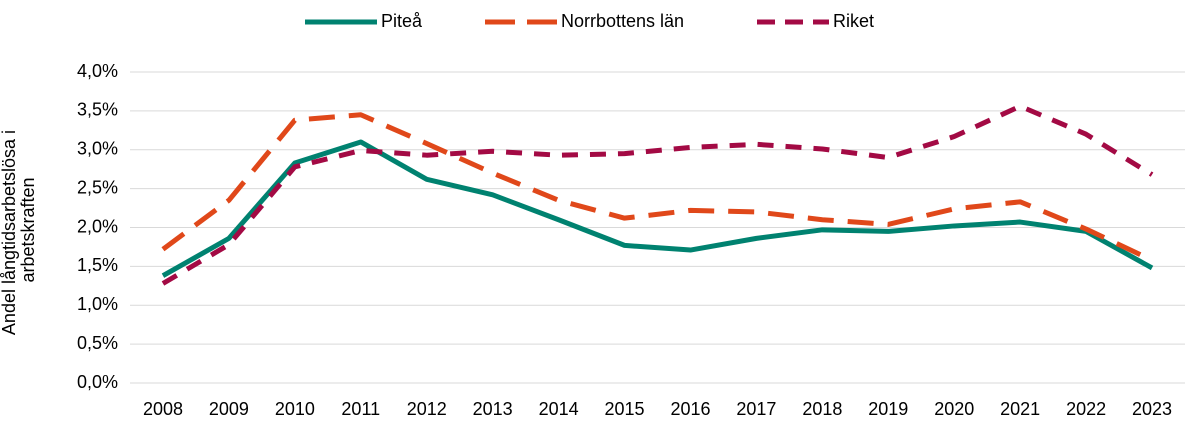 This screenshot has height=426, width=1186. What do you see at coordinates (9, 232) in the screenshot?
I see `y-axis-title-line: Andel långtidsarbetslösa i` at bounding box center [9, 232].